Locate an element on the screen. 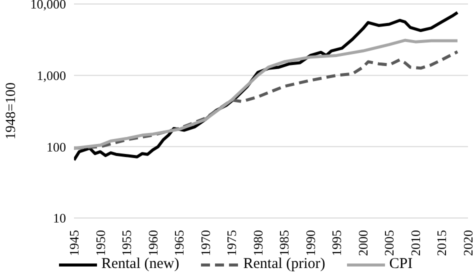 This screenshot has width=474, height=277. x-tick-label: 1995 is located at coordinates (336, 243).